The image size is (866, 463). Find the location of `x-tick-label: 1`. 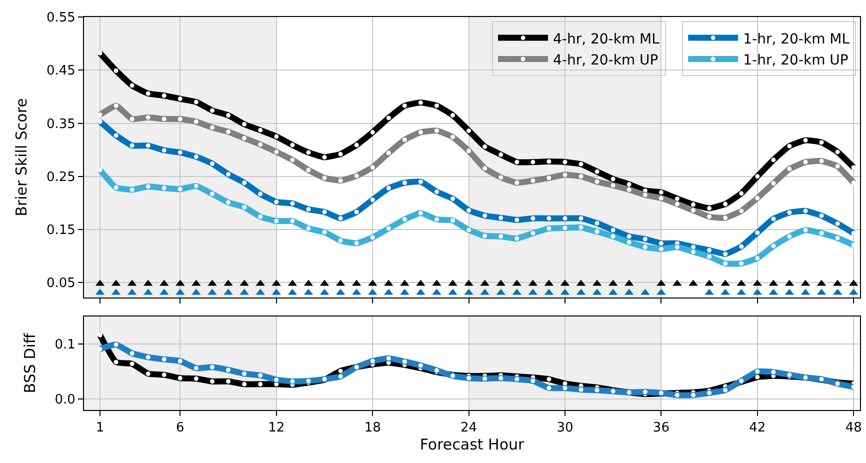

x-tick-label: 1 is located at coordinates (100, 428).